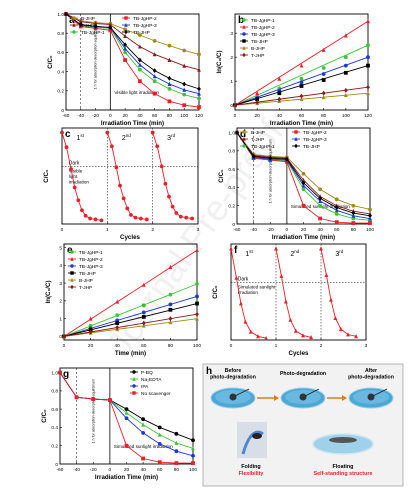 Image resolution: width=413 pixels, height=488 pixels. What do you see at coordinates (60, 34) in the screenshot?
I see `y-tick-label: 0.8` at bounding box center [60, 34].